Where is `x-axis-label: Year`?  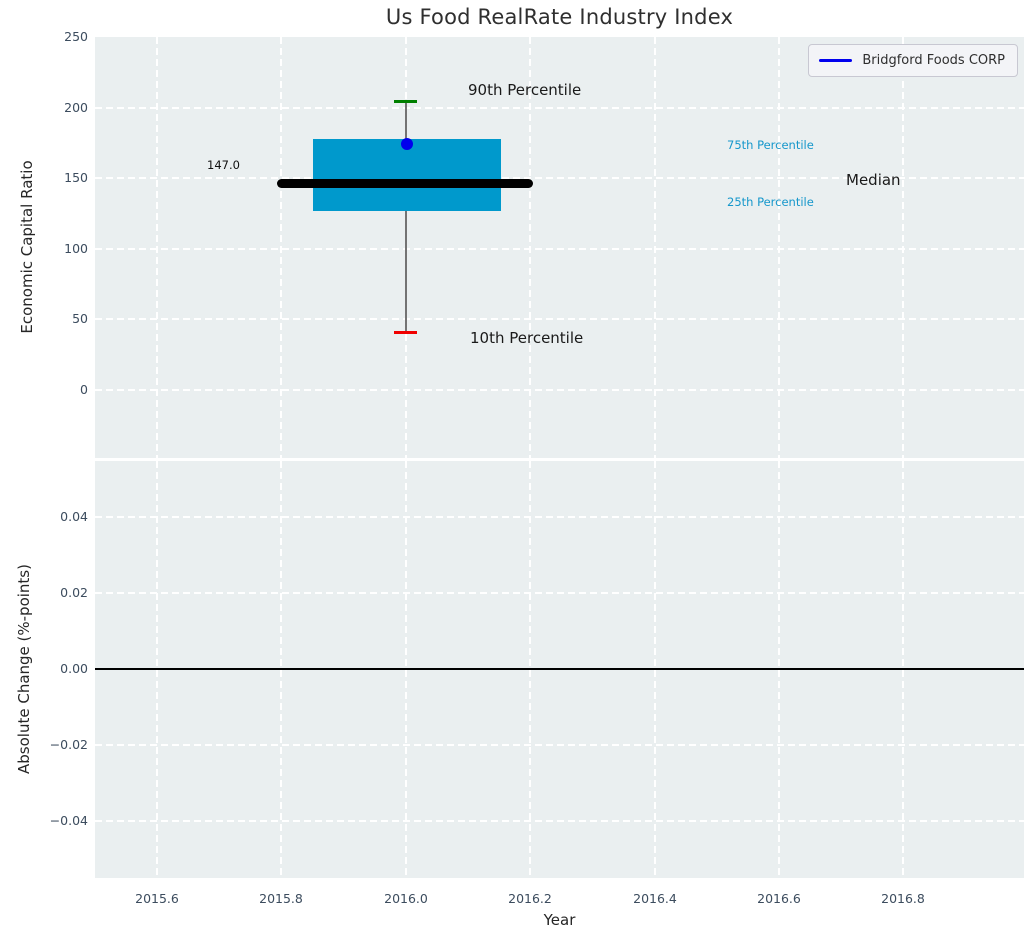
x-axis-label: Year is located at coordinates (559, 920).